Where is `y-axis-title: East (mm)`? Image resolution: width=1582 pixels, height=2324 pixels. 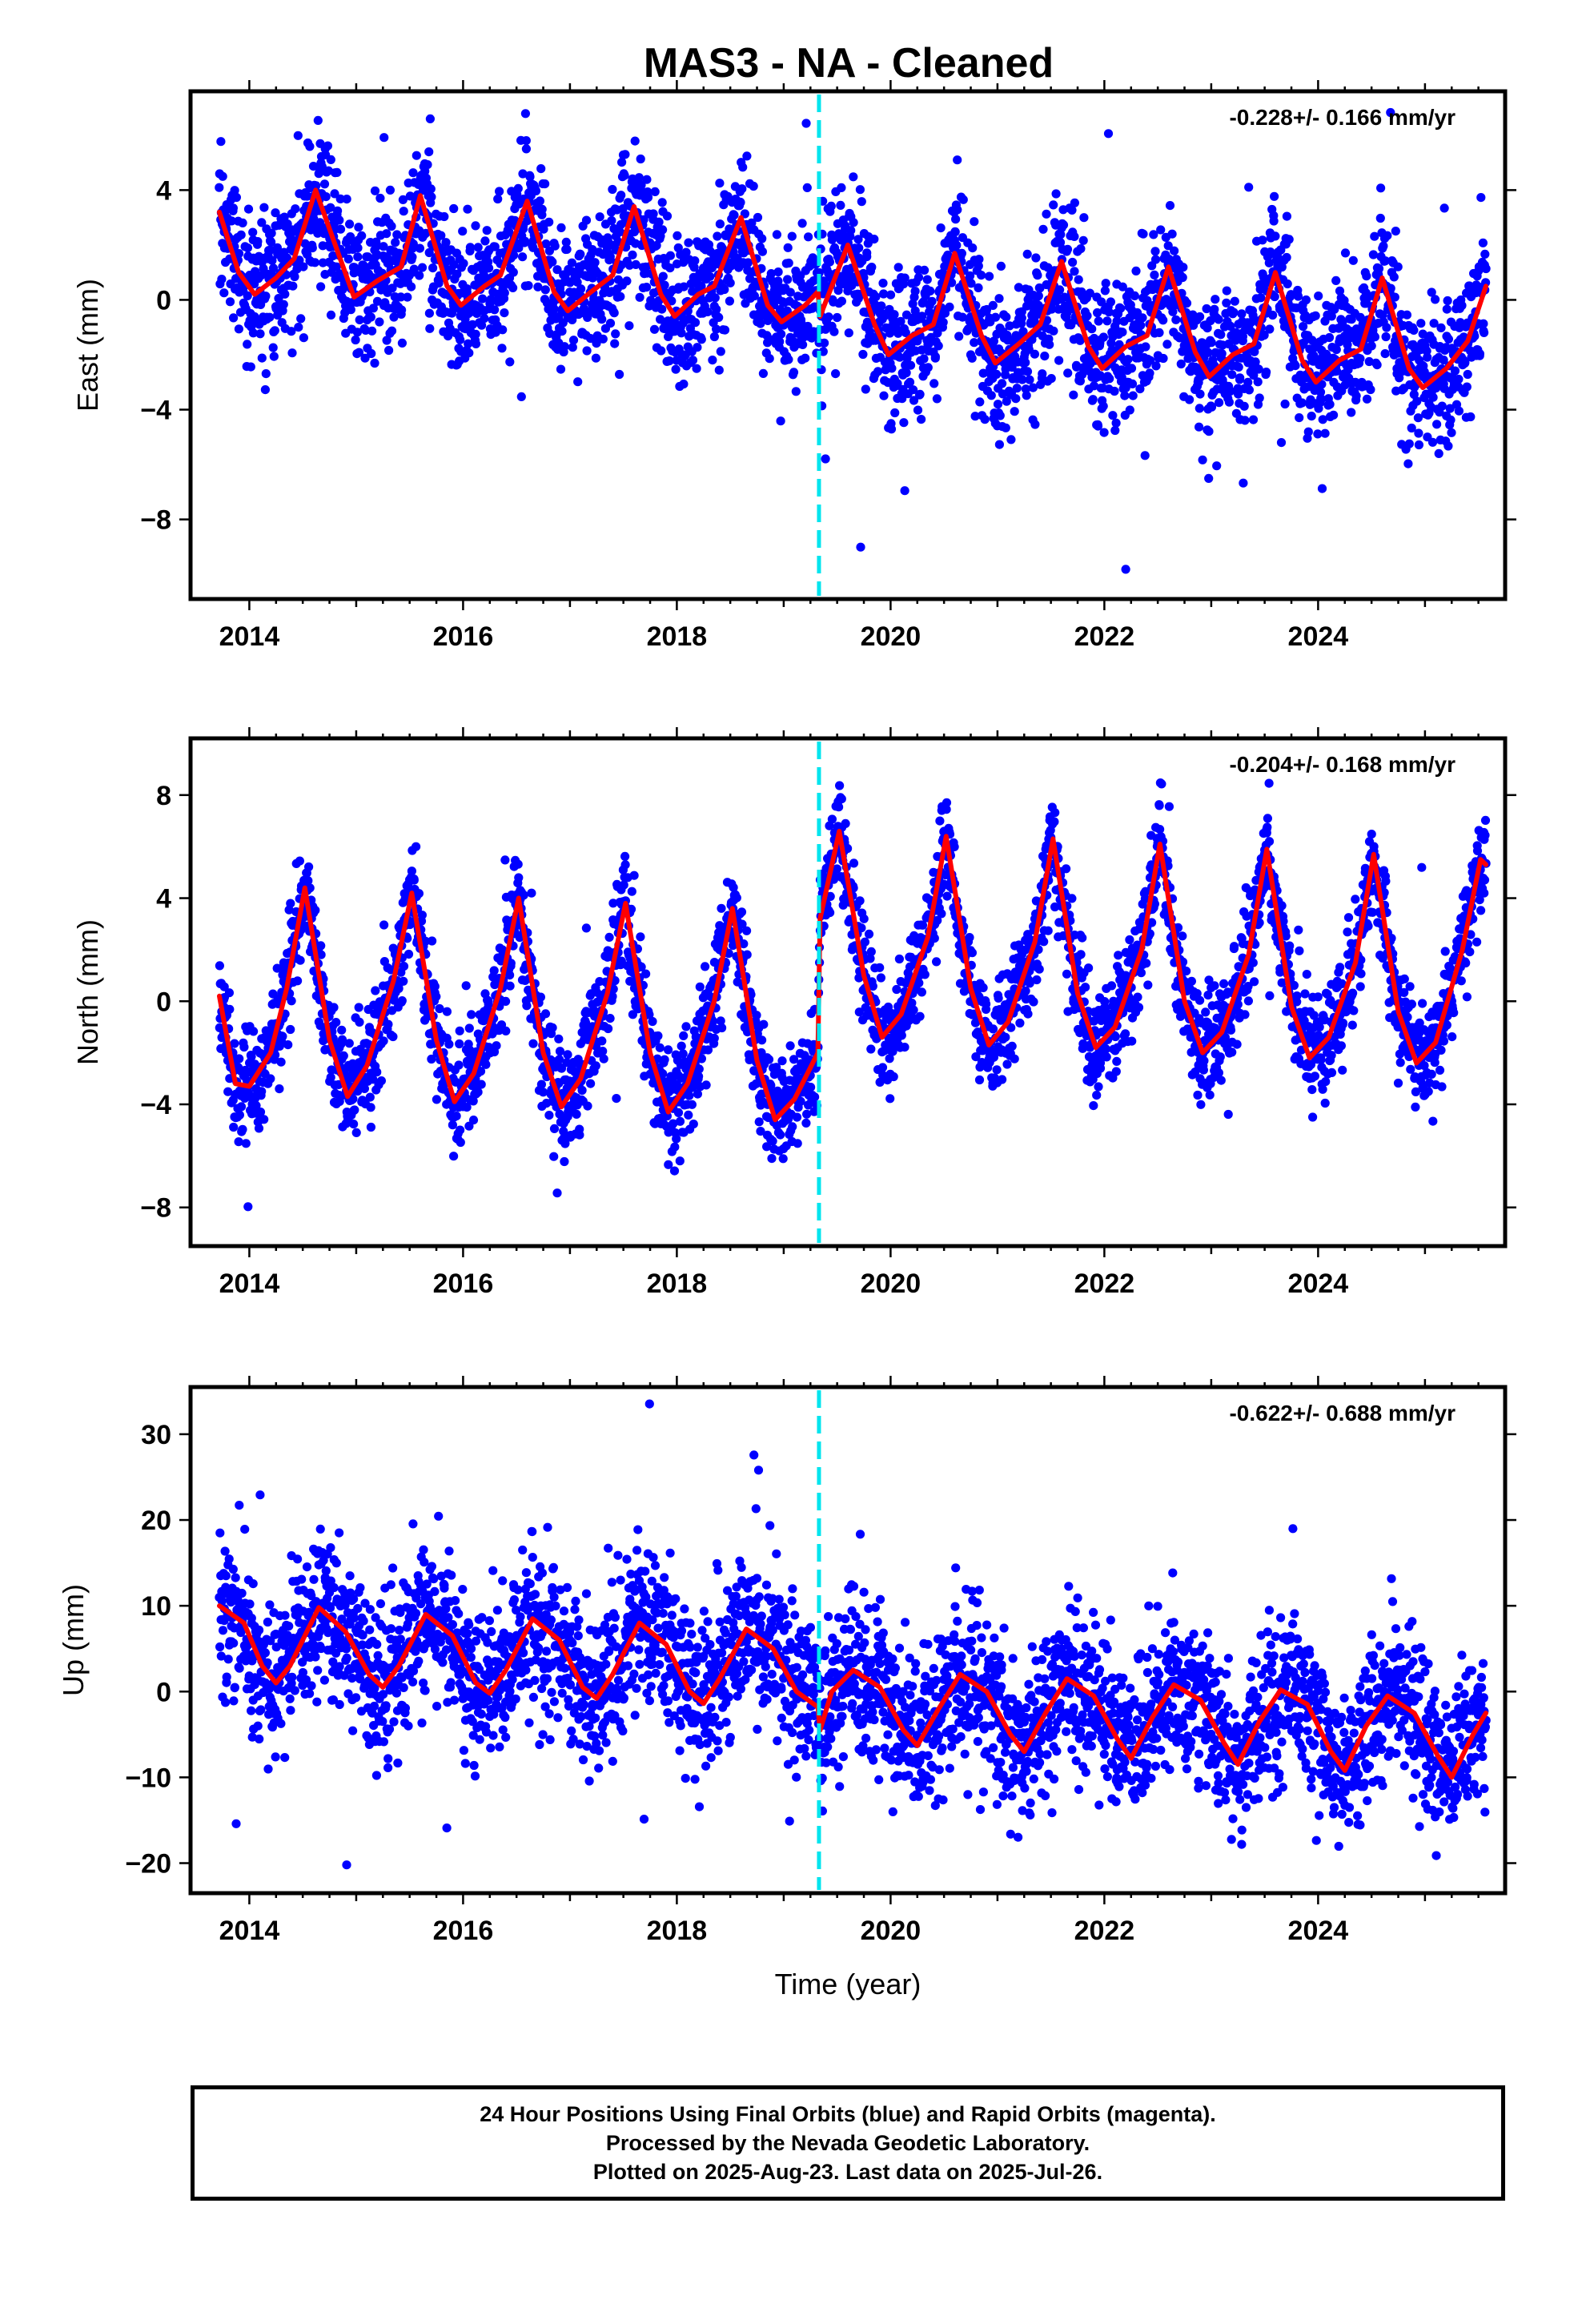
y-axis-title: East (mm) is located at coordinates (87, 345).